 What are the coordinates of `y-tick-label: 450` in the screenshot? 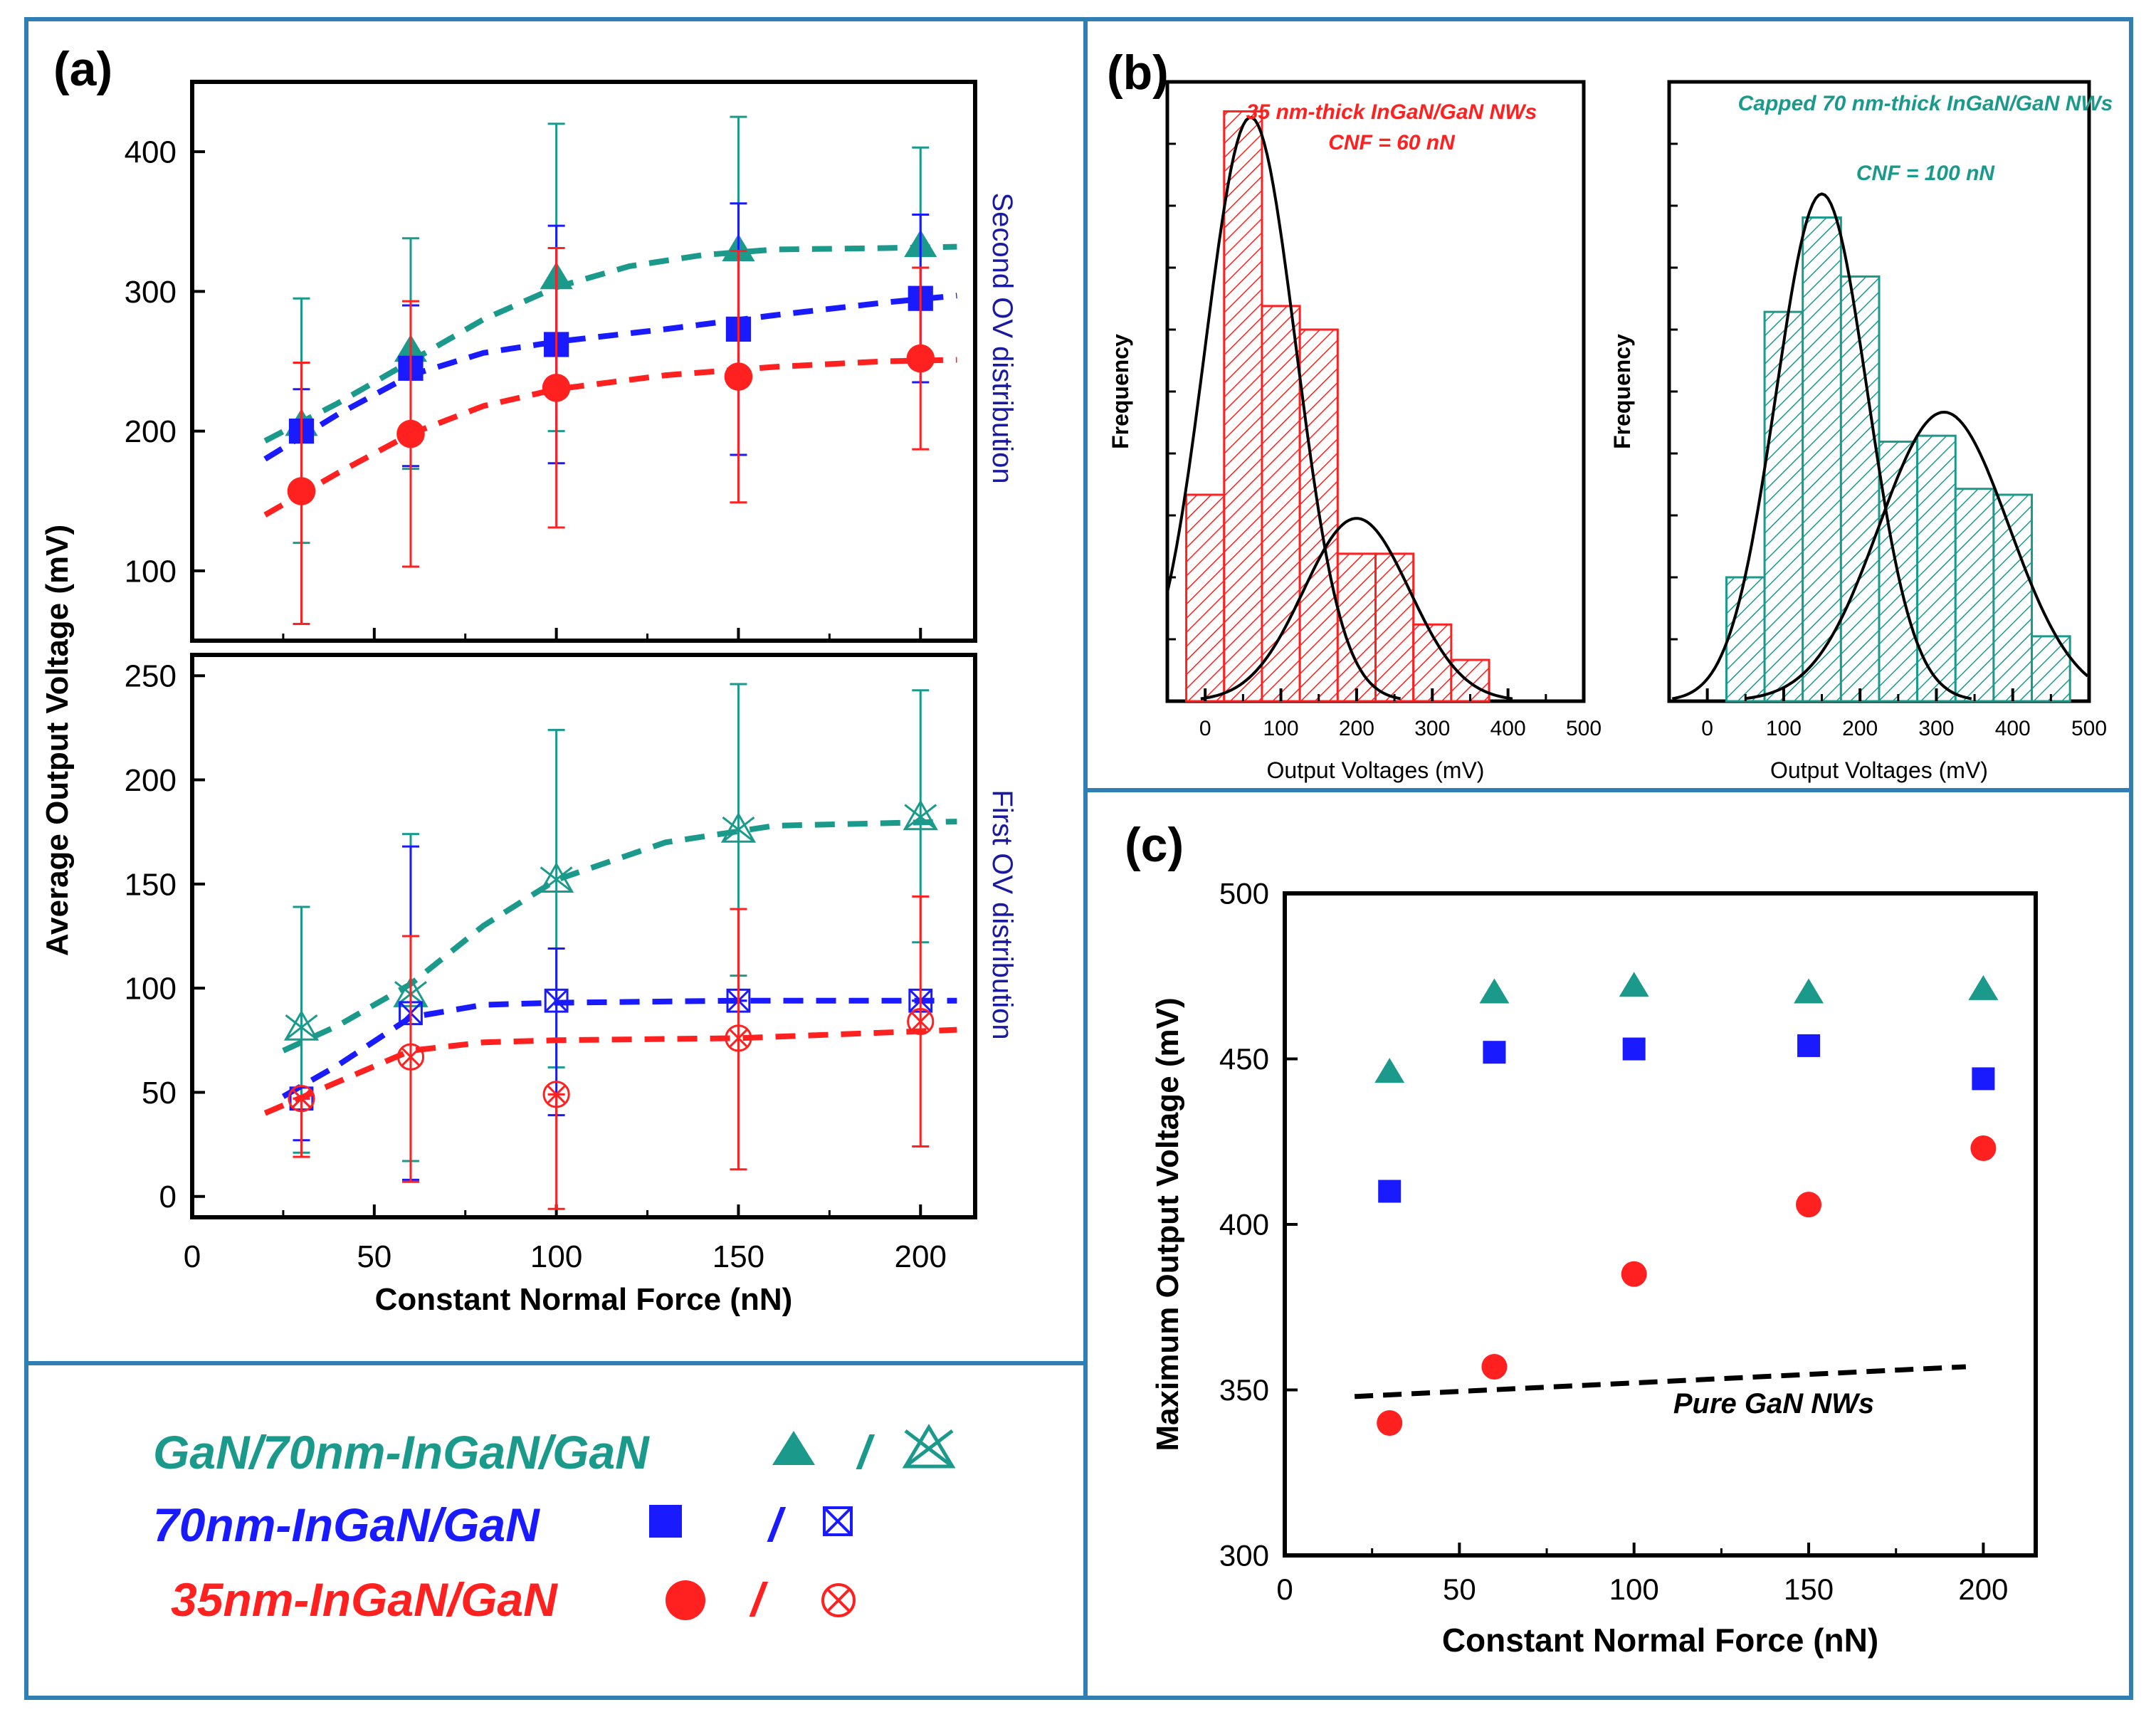 It's located at (1244, 1059).